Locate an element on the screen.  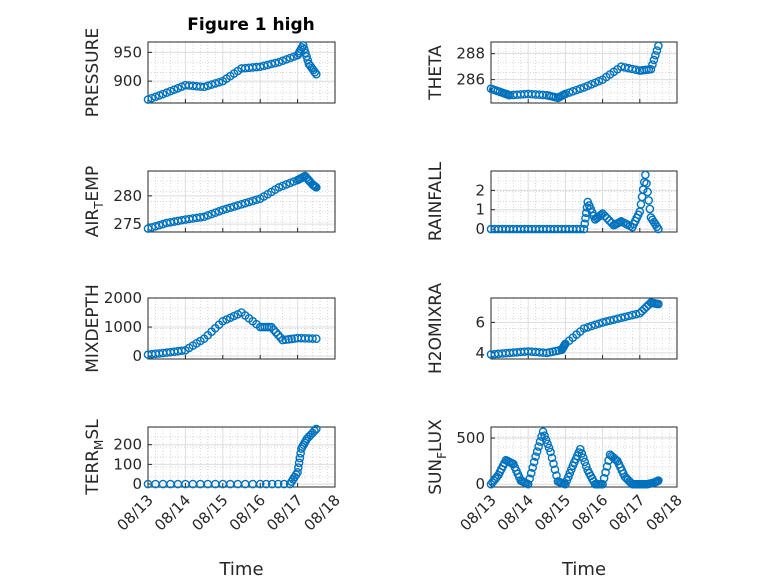
y-tick-label: 280 is located at coordinates (127, 196).